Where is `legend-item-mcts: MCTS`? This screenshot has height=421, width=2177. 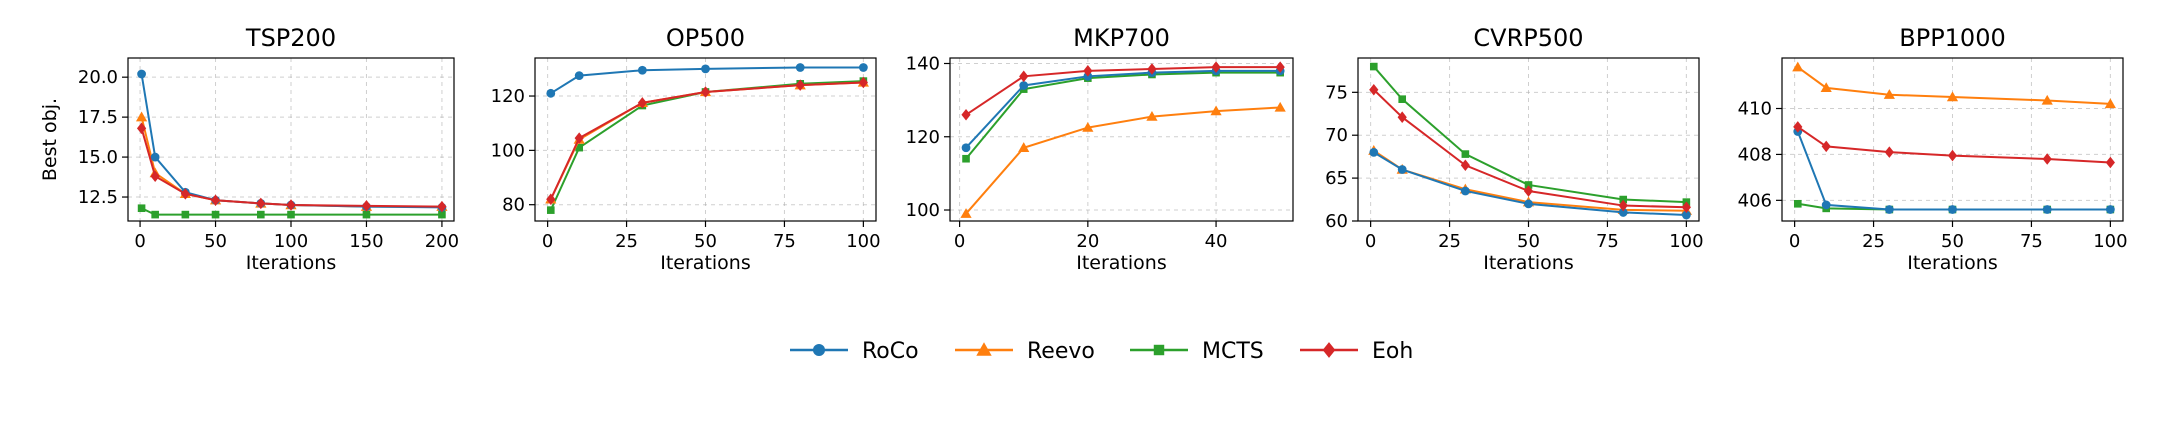
legend-item-mcts: MCTS is located at coordinates (1197, 351).